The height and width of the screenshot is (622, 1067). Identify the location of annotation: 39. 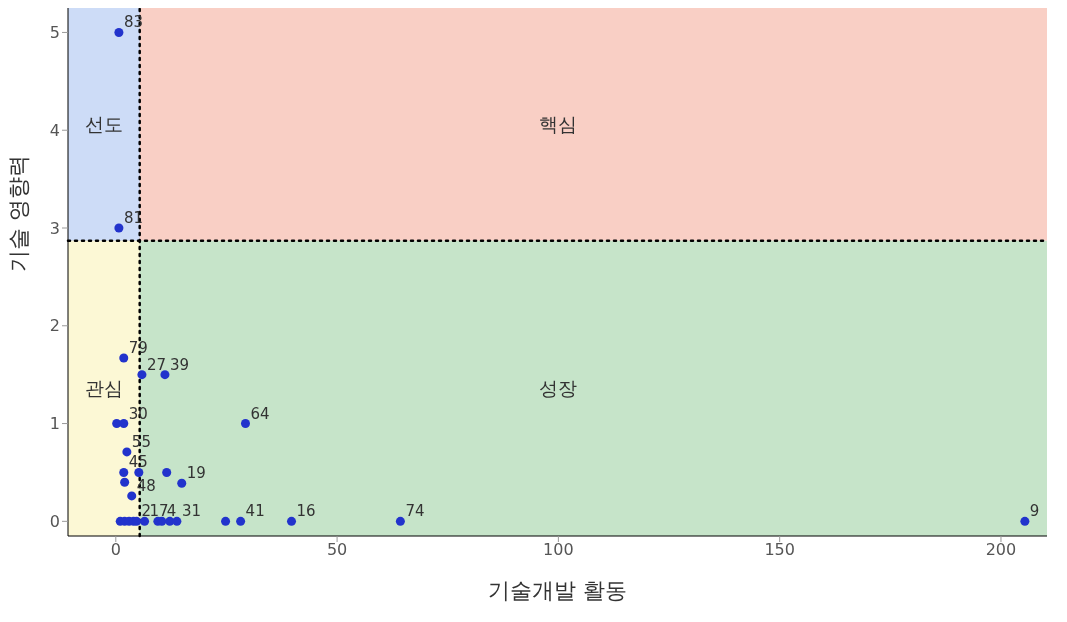
(179, 364).